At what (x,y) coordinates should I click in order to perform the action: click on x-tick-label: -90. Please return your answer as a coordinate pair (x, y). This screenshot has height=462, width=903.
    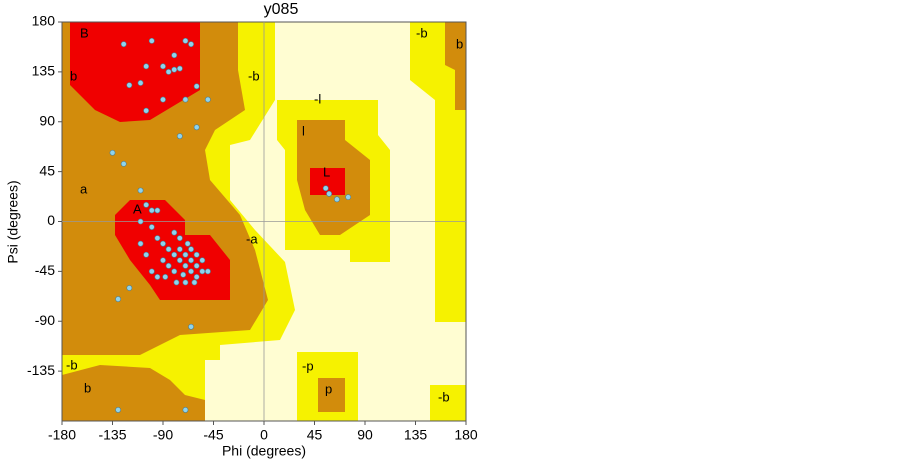
    Looking at the image, I should click on (163, 435).